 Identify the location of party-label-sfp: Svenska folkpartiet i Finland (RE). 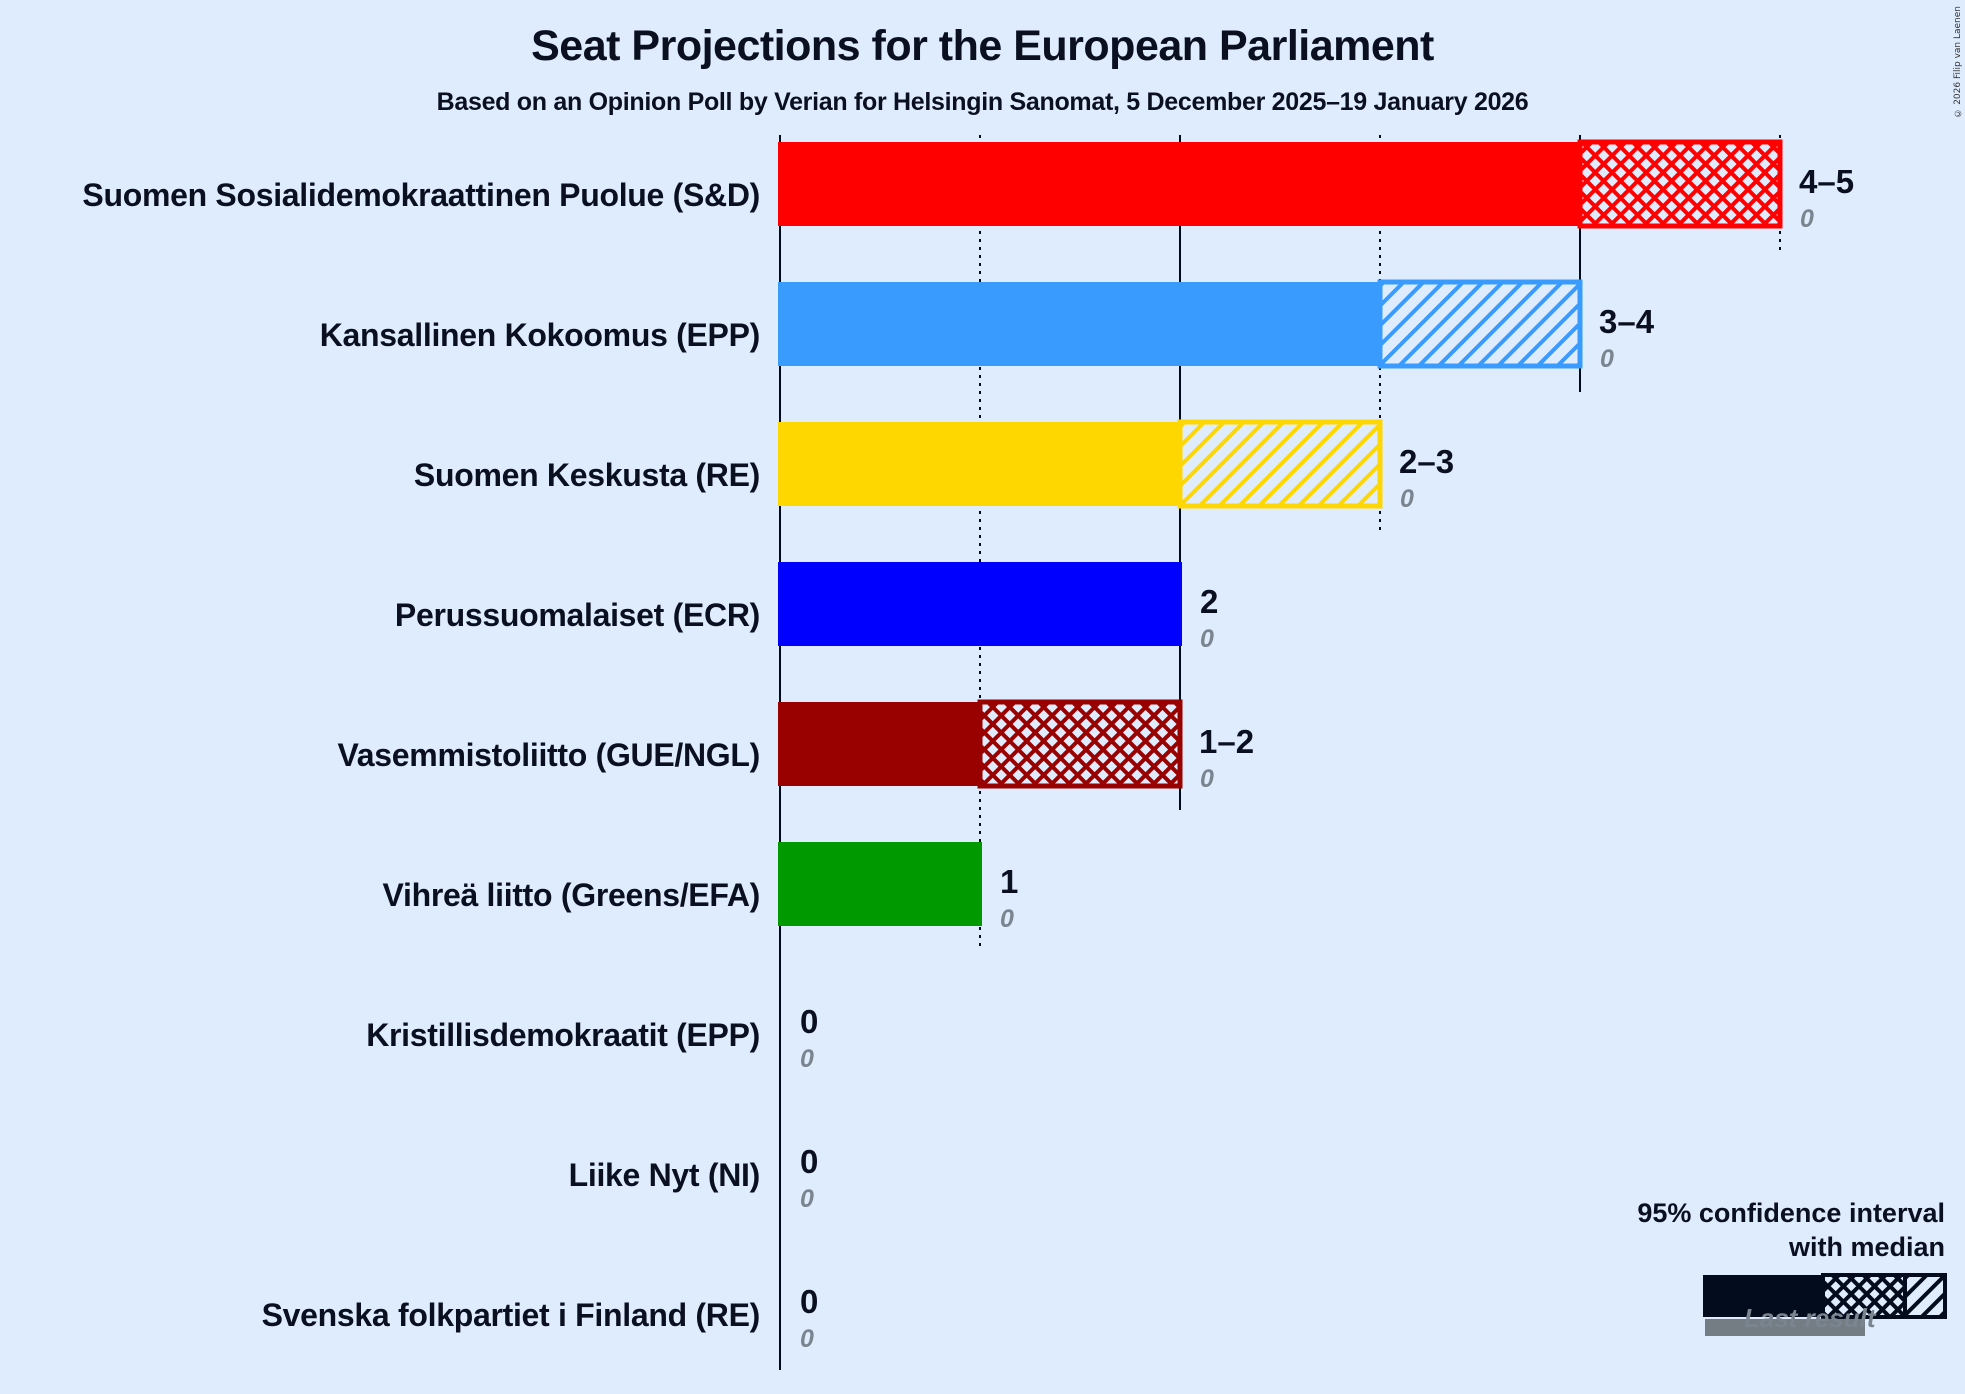
(511, 1315).